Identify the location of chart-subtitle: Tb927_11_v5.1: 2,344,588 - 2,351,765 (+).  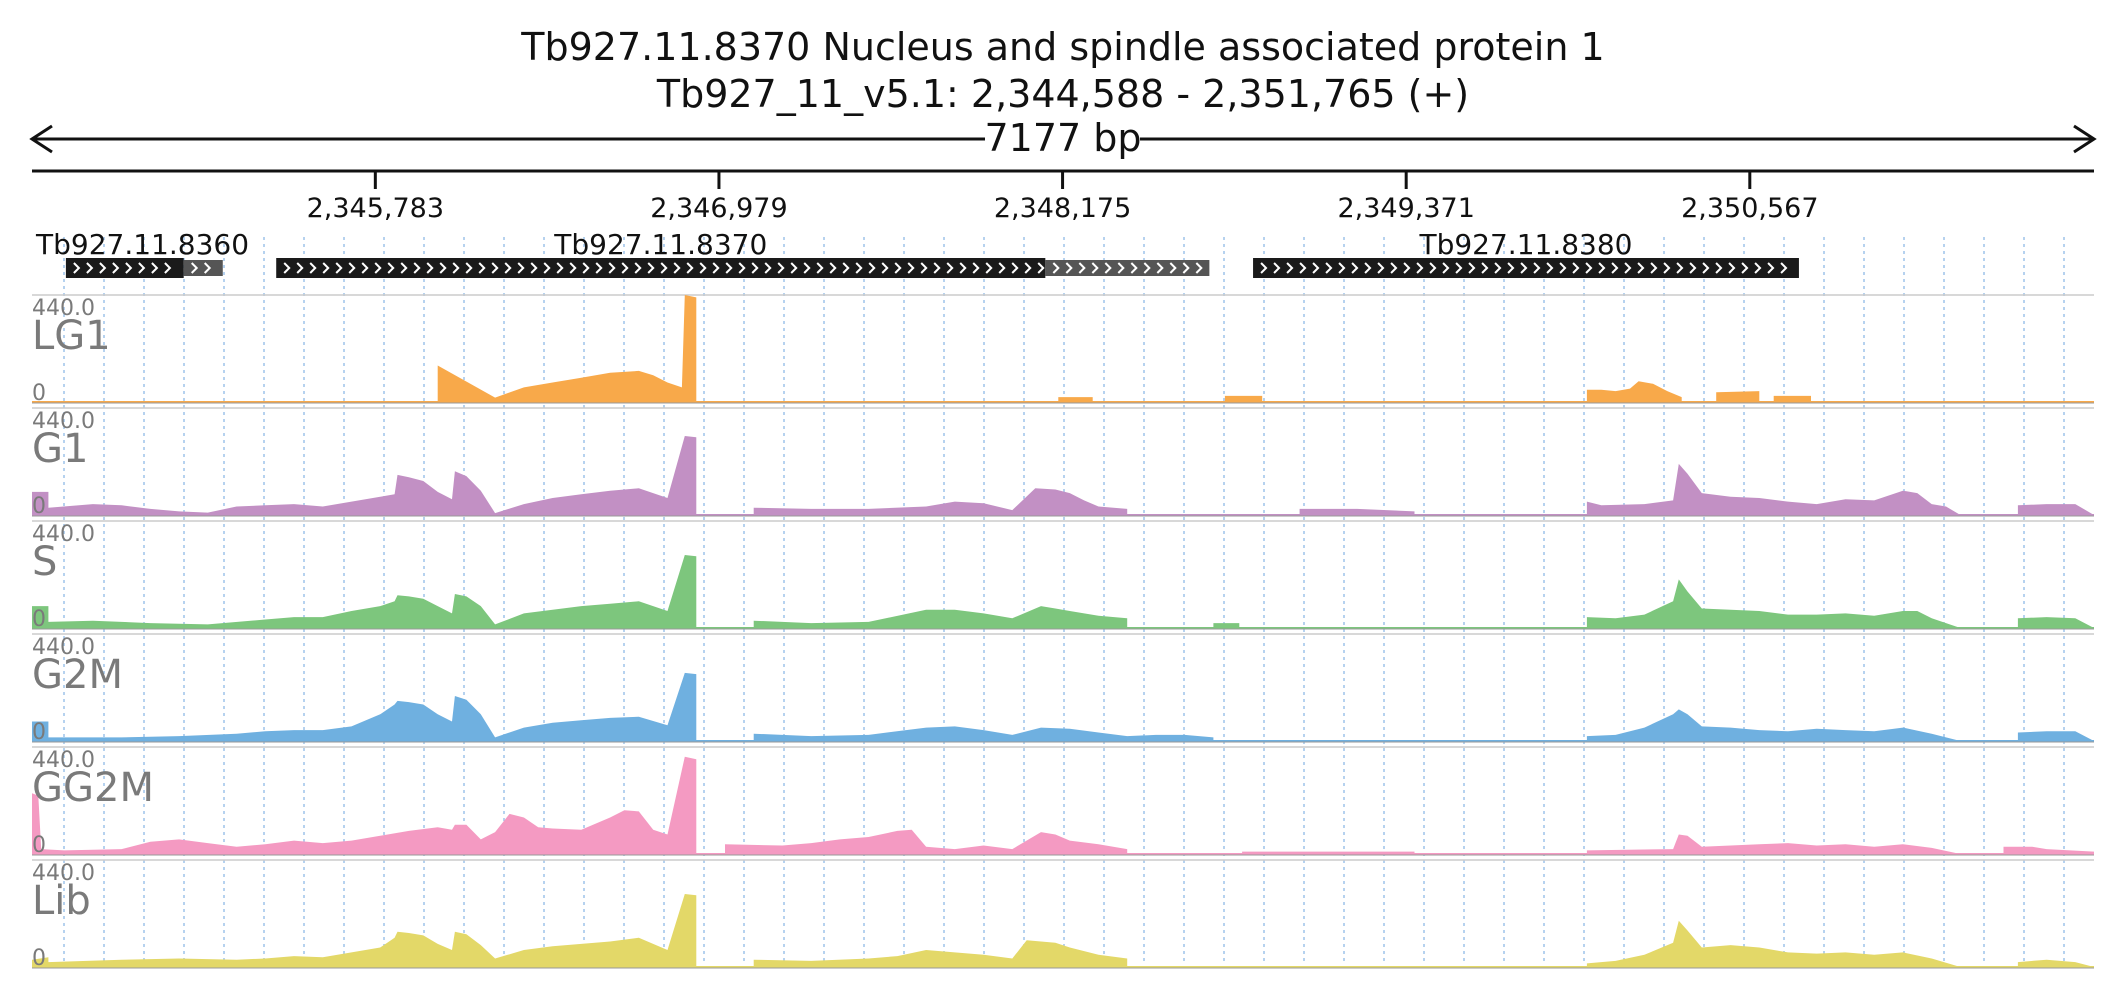
(1062, 94).